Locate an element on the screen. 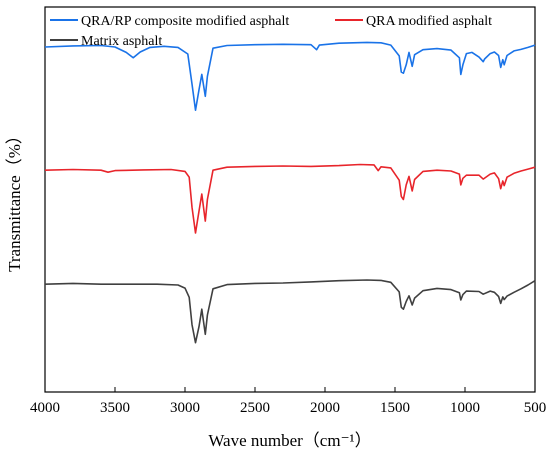 The height and width of the screenshot is (453, 550). x-tick-label: 3000 is located at coordinates (185, 408).